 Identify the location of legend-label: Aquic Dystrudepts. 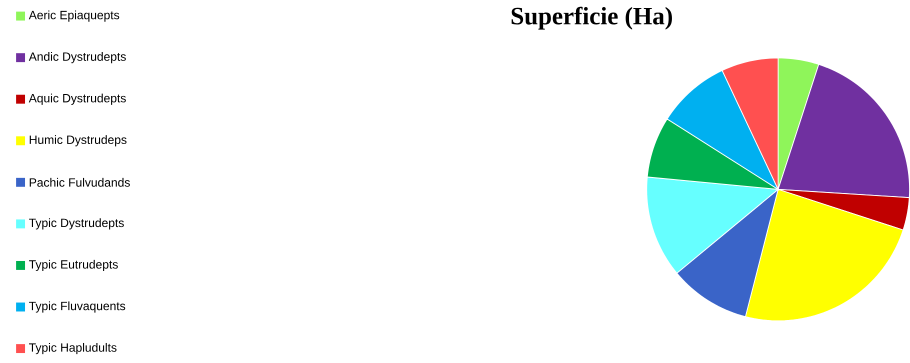
(77, 99).